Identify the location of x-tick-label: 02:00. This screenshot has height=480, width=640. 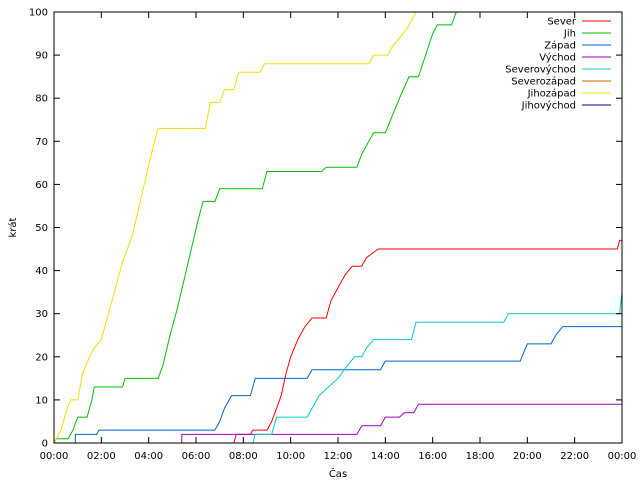
(101, 456).